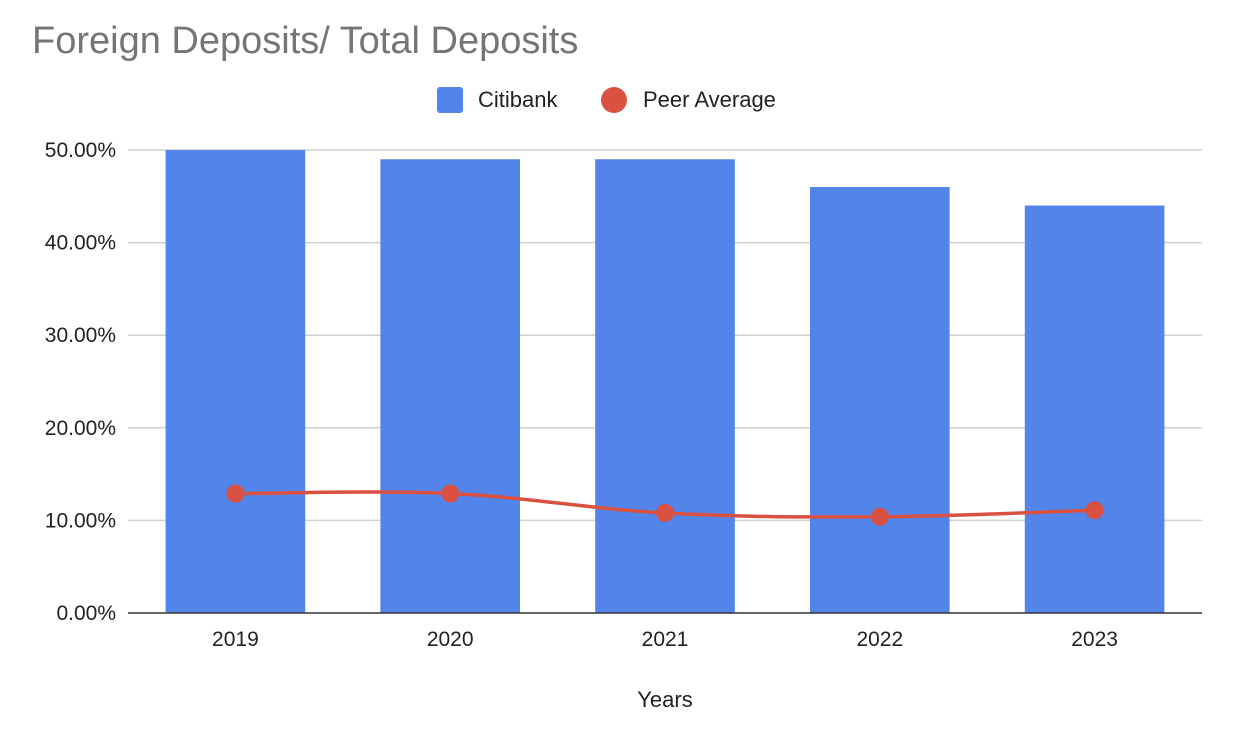 The image size is (1248, 754). I want to click on peer-average-point-2020, so click(450, 493).